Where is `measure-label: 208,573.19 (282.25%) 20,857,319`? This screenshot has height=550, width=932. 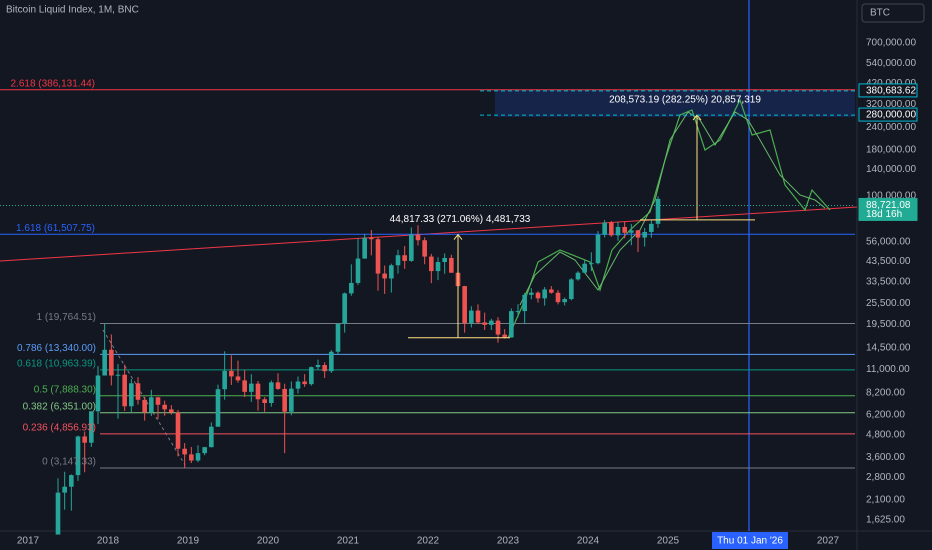
measure-label: 208,573.19 (282.25%) 20,857,319 is located at coordinates (685, 100).